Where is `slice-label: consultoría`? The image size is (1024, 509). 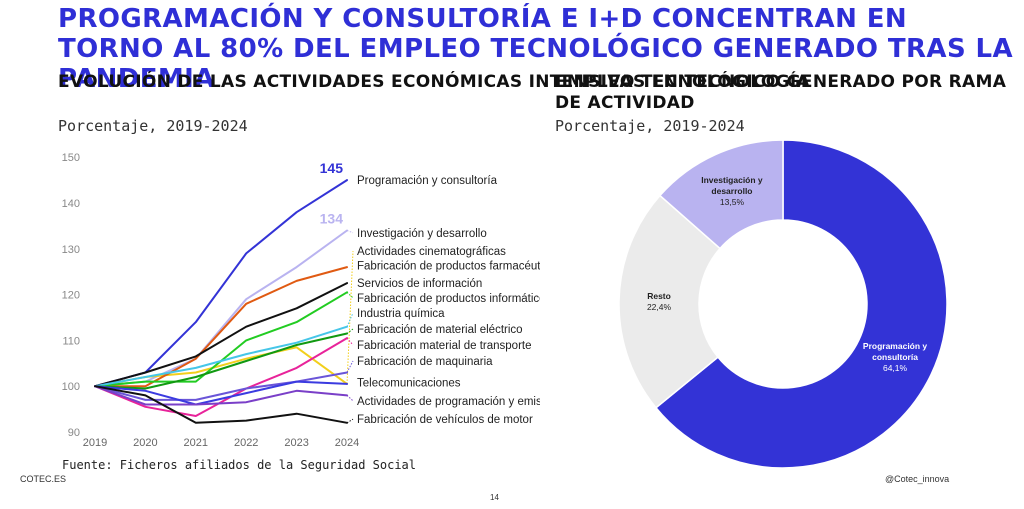 slice-label: consultoría is located at coordinates (895, 357).